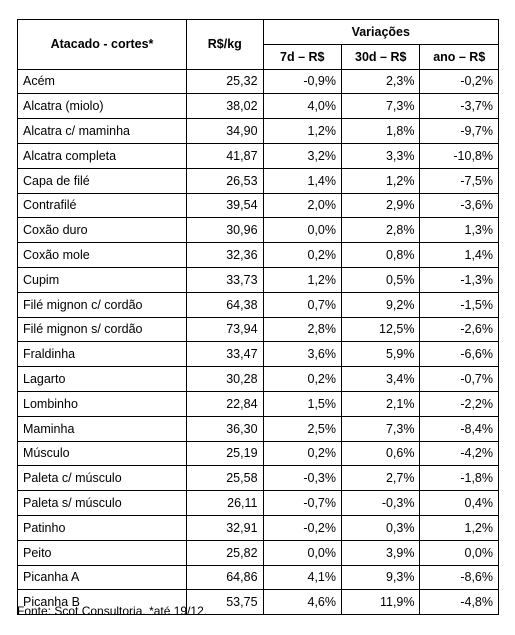  What do you see at coordinates (459, 329) in the screenshot?
I see `var-year-cell: -2,6%` at bounding box center [459, 329].